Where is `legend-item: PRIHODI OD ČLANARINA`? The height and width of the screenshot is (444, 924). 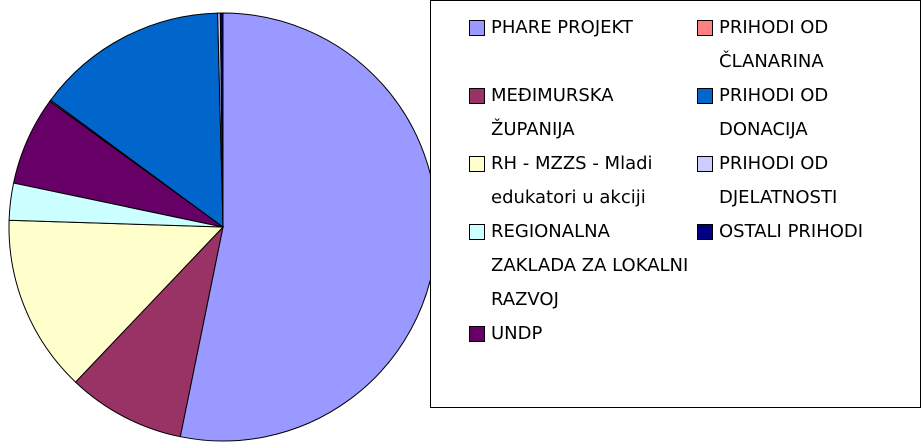
legend-item: PRIHODI OD ČLANARINA is located at coordinates (807, 45).